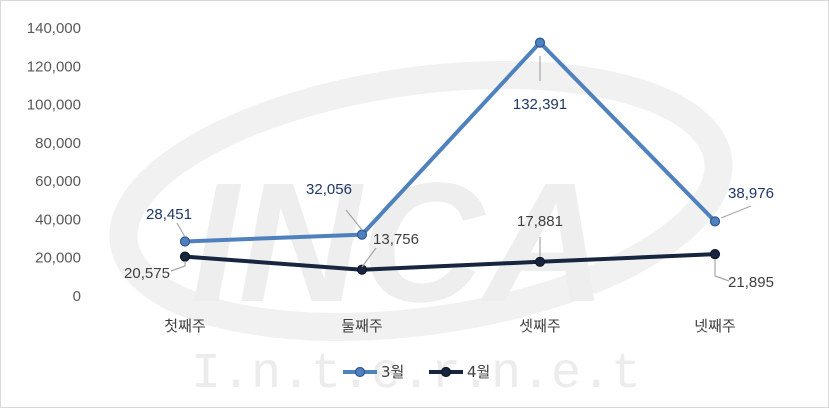 This screenshot has height=408, width=829. I want to click on data-label: 21,895, so click(751, 282).